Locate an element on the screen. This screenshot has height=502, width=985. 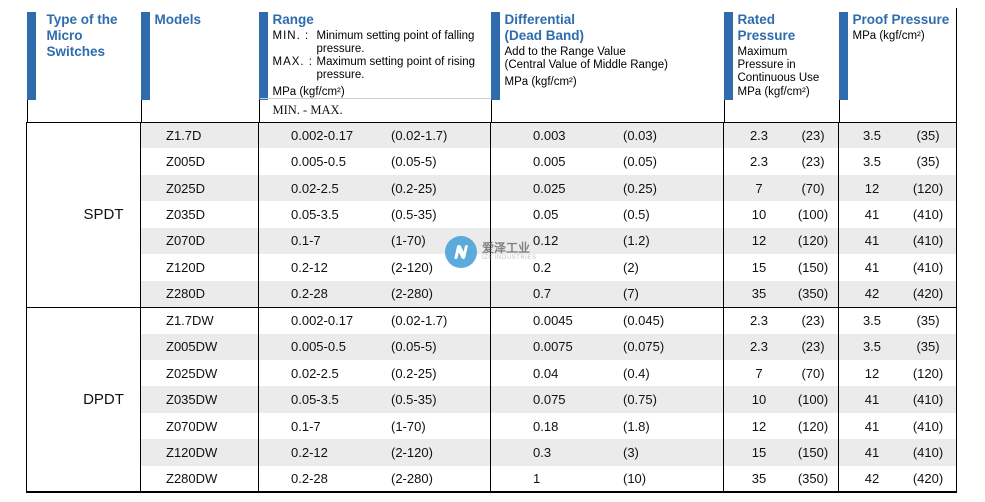
diff-mpa-value: 0.005 is located at coordinates (549, 162).